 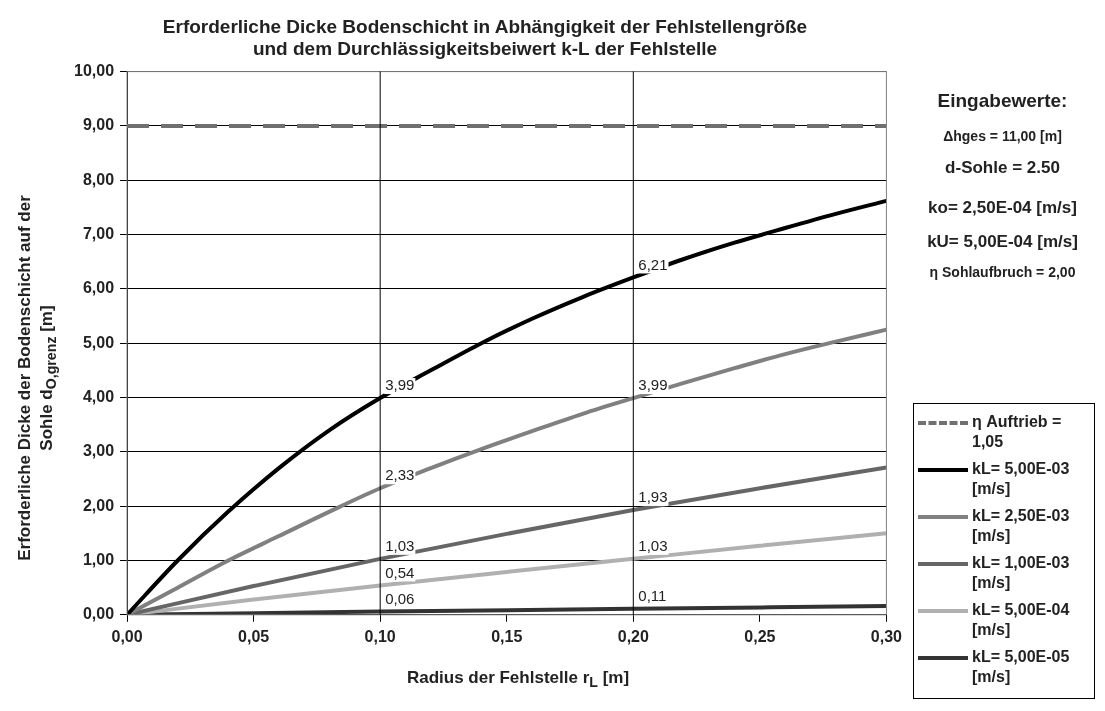 I want to click on y-tick-label: 7,00, so click(x=98, y=233).